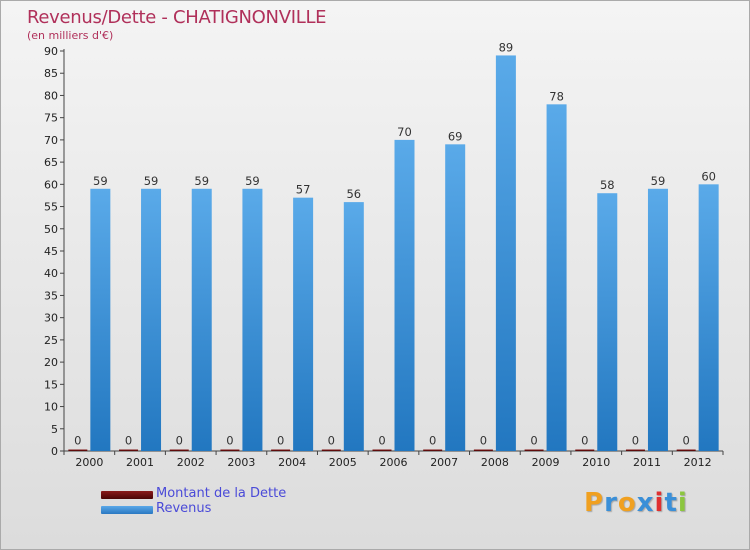 The image size is (750, 550). What do you see at coordinates (127, 510) in the screenshot?
I see `legend-swatch-revenus` at bounding box center [127, 510].